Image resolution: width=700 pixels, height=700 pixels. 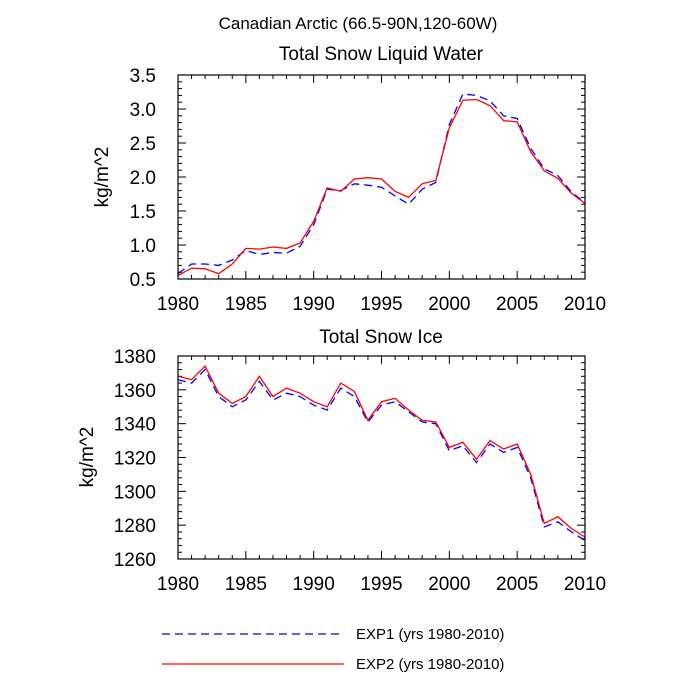 I want to click on y-tick-label: 1.0, so click(x=143, y=246).